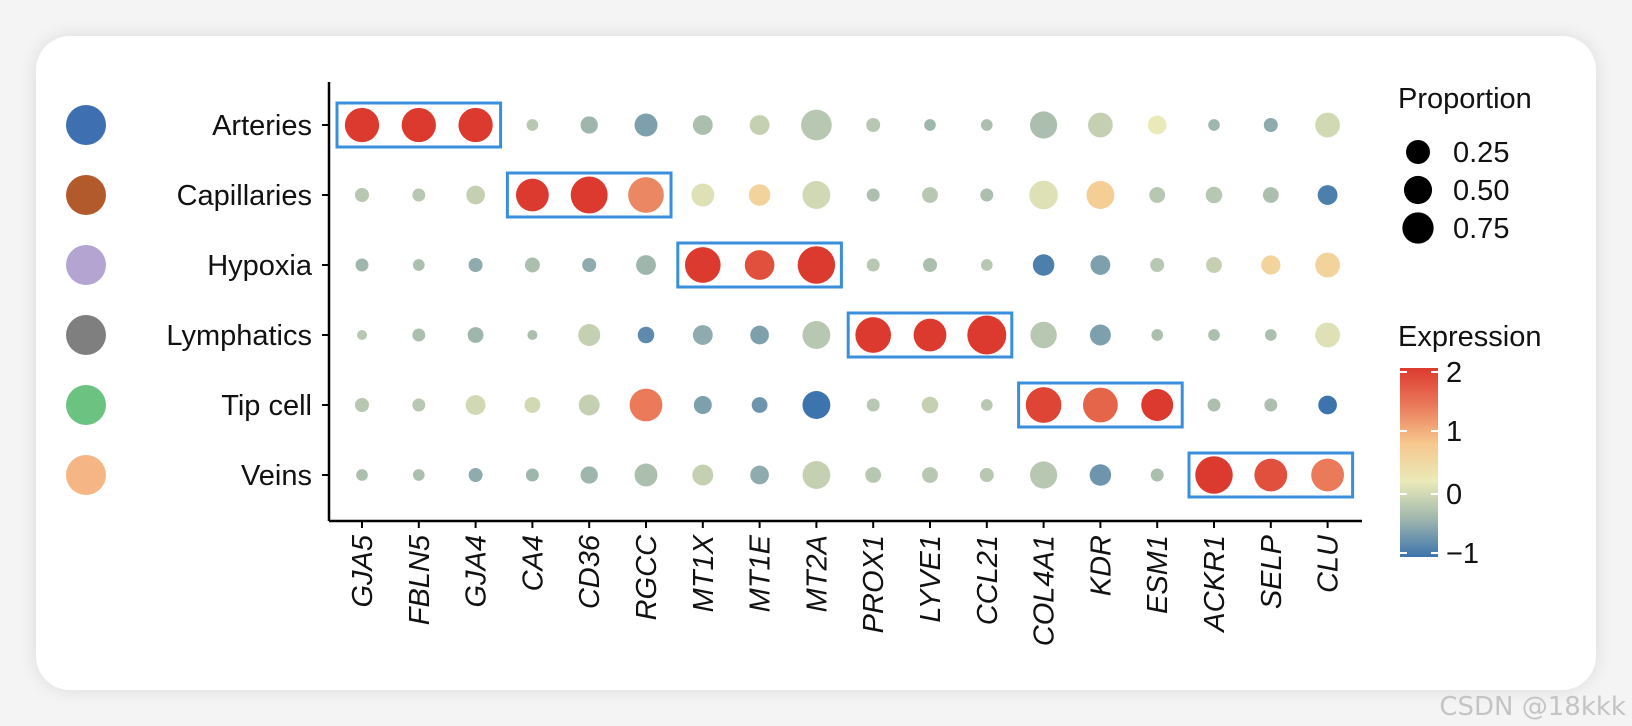 The image size is (1632, 726). Describe the element at coordinates (1454, 432) in the screenshot. I see `color-legend-label: 1` at that location.